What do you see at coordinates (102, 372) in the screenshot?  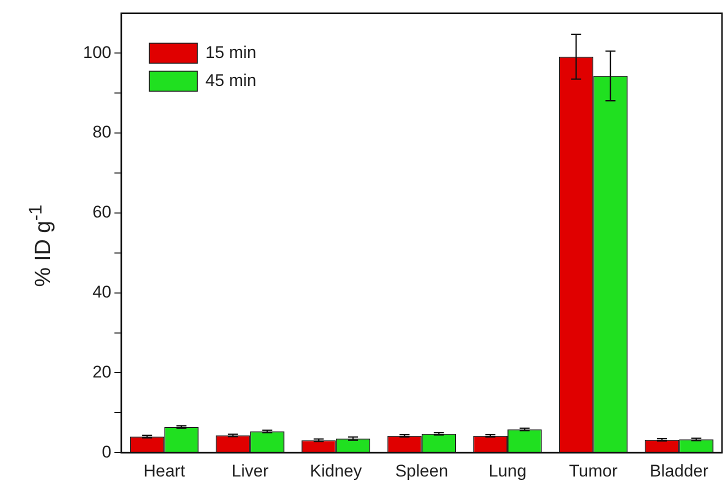 I see `y-tick-label: 20` at bounding box center [102, 372].